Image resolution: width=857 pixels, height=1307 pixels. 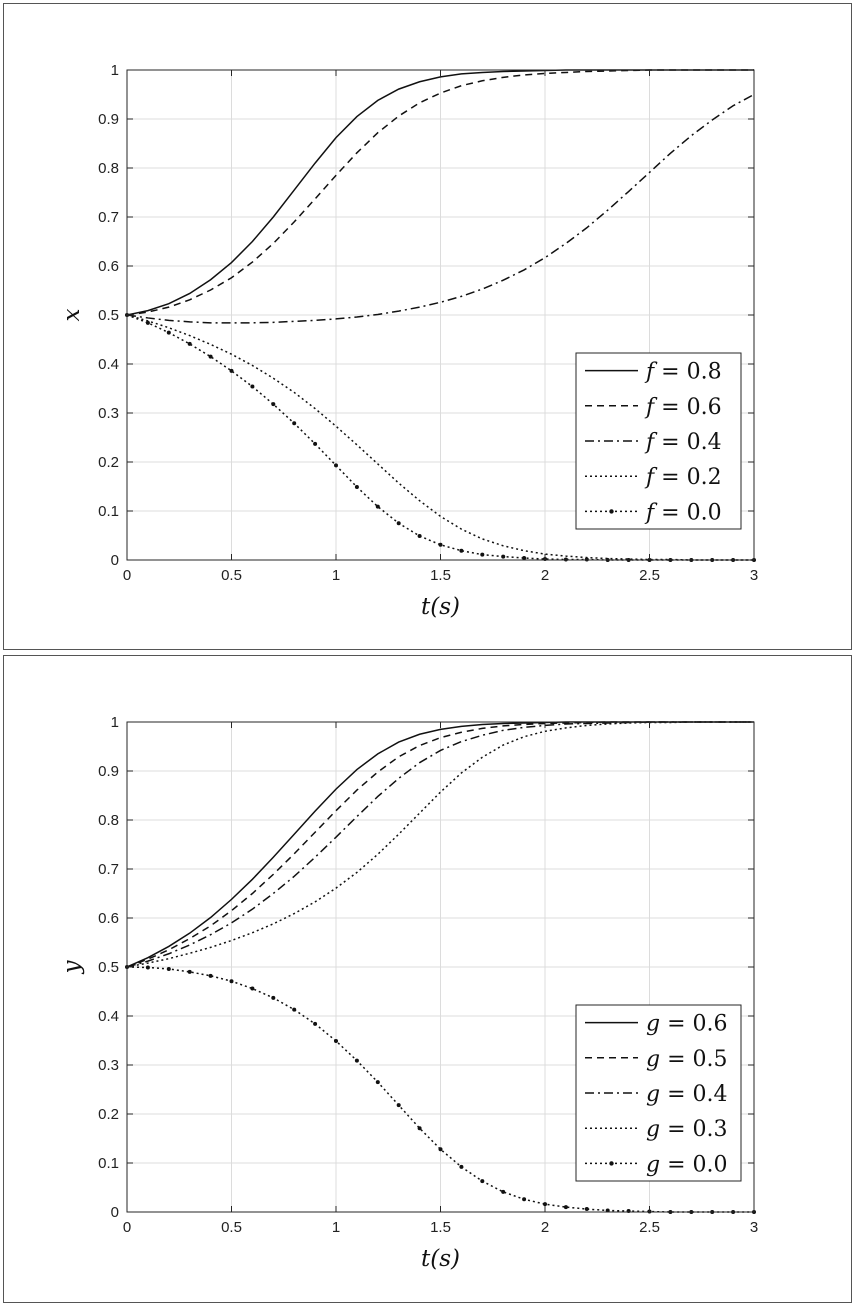 I want to click on legend-value: 0.2, so click(x=704, y=477).